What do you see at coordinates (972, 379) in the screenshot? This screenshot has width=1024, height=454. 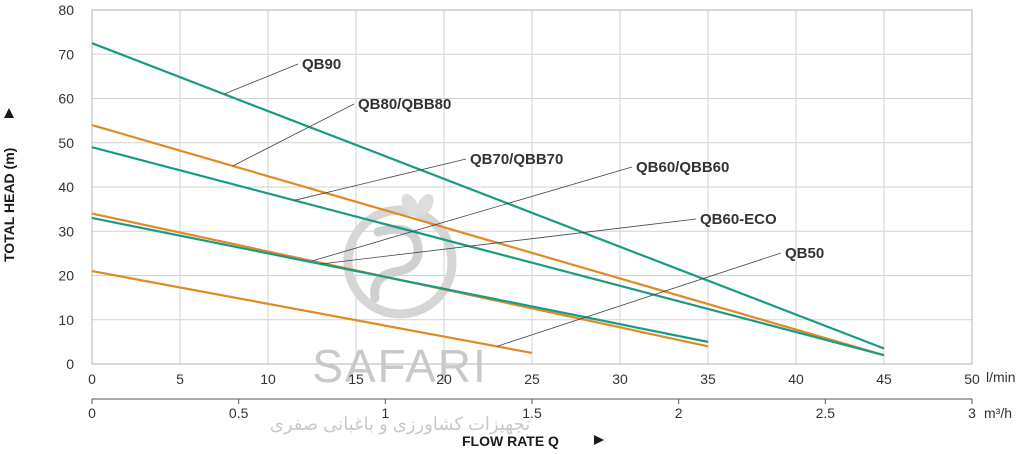 I see `x-tick-label: 50` at bounding box center [972, 379].